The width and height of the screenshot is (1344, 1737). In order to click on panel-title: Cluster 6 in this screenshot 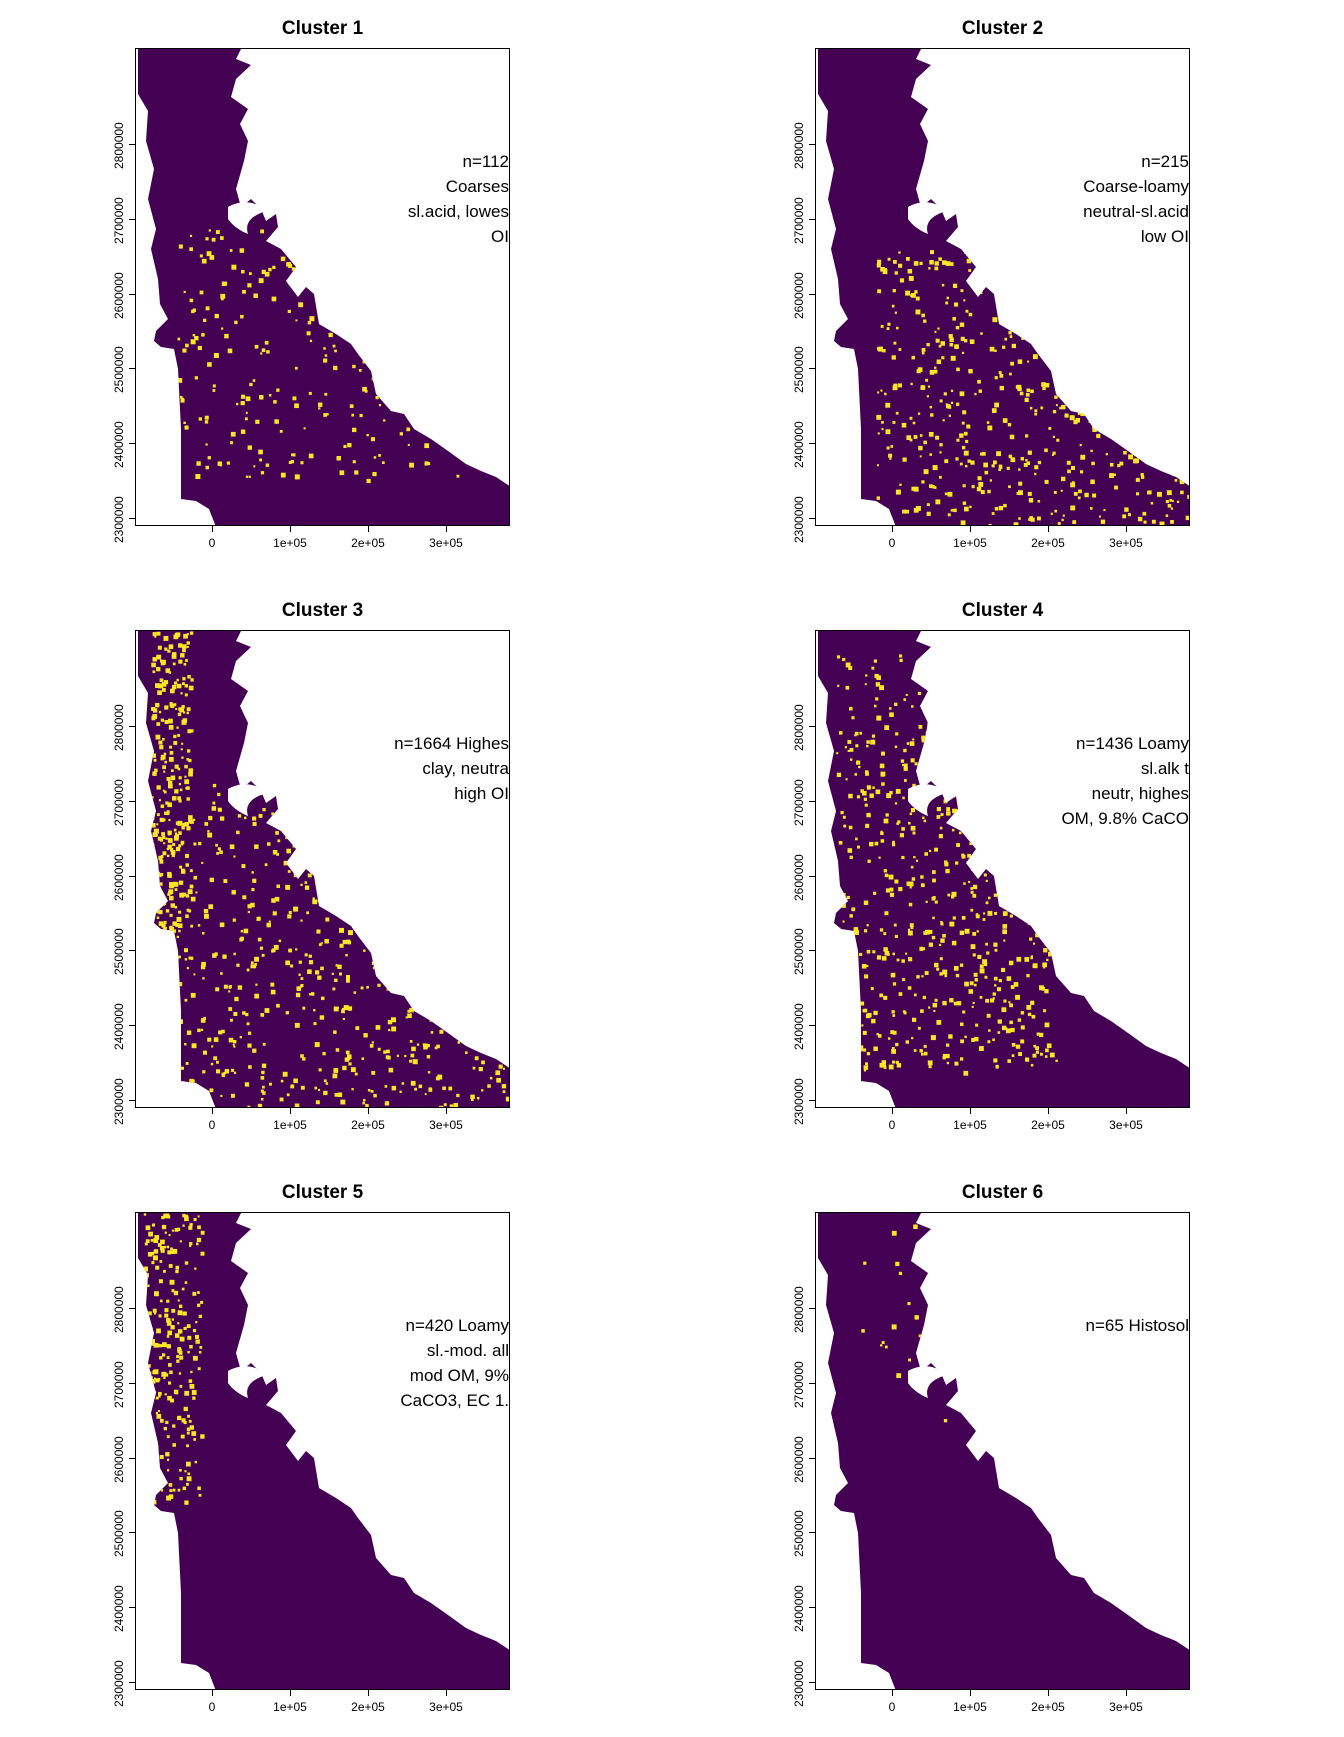, I will do `click(1002, 1193)`.